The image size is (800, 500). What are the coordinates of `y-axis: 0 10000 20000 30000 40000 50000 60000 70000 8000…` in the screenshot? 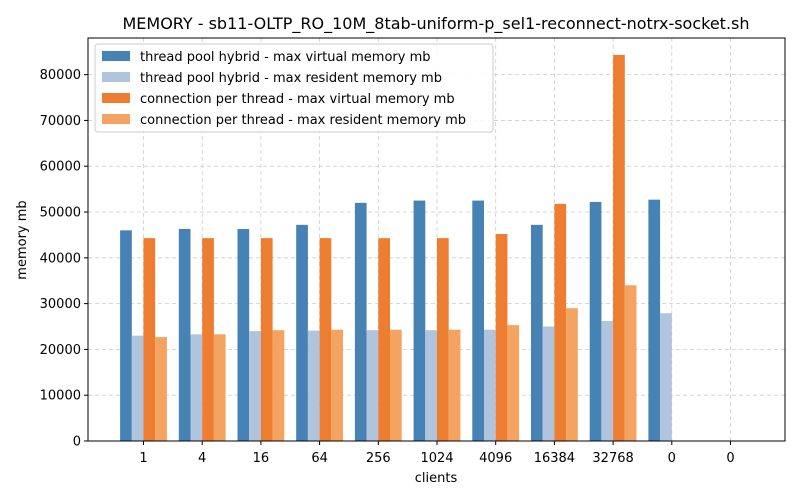 It's located at (64, 259).